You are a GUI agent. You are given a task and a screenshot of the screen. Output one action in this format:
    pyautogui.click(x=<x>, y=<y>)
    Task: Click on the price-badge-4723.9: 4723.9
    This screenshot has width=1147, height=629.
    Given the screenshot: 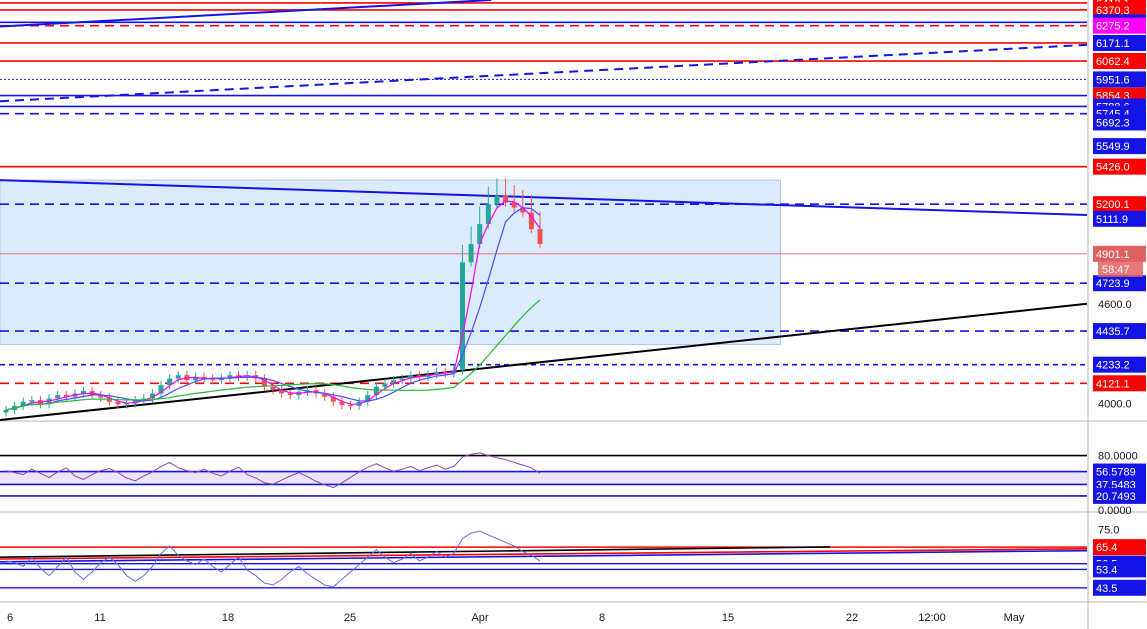 What is the action you would take?
    pyautogui.click(x=1119, y=283)
    